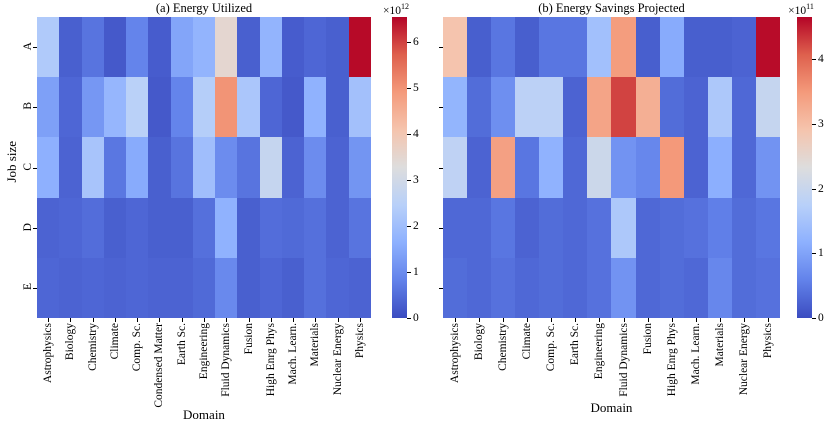 This screenshot has width=830, height=434. What do you see at coordinates (337, 287) in the screenshot?
I see `heatmap-cell-E-Nuclear Energy` at bounding box center [337, 287].